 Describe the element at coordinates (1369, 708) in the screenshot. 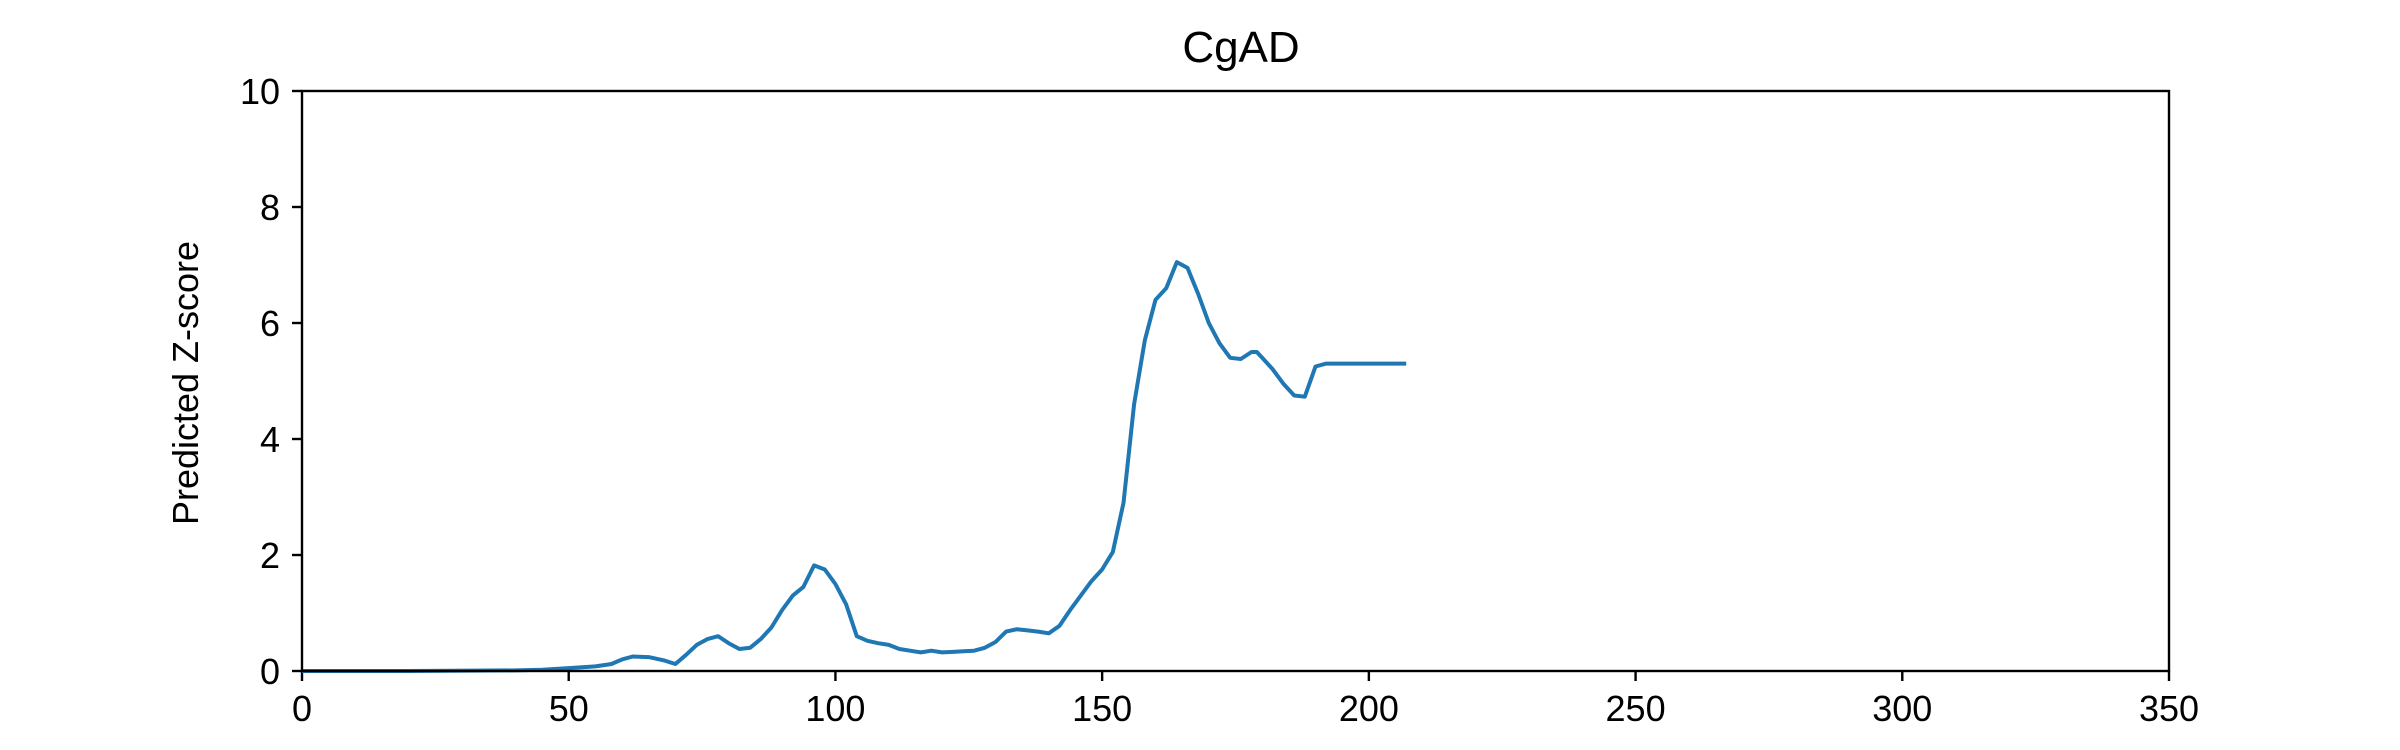

I see `x-tick-label: 200` at that location.